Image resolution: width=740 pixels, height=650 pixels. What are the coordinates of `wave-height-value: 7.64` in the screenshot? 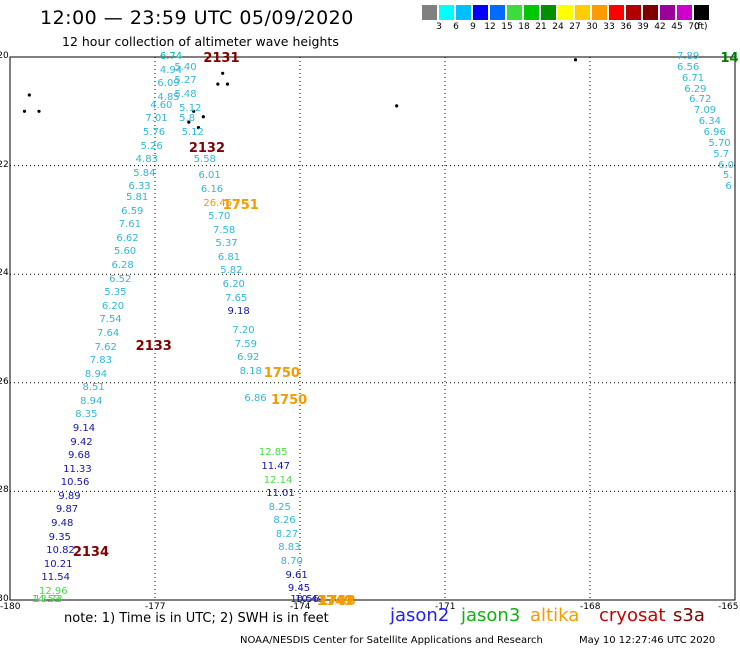 It's located at (108, 333).